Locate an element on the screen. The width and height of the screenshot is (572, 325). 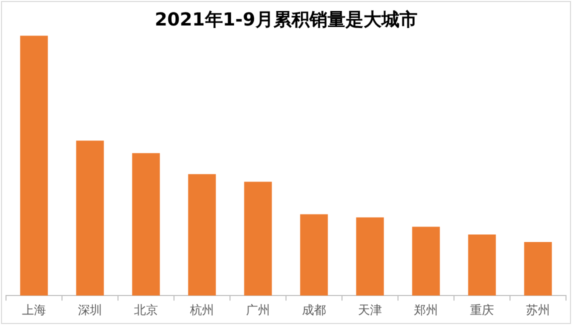
chart-title: 2021年1-9月累积销量是大城市 is located at coordinates (286, 19).